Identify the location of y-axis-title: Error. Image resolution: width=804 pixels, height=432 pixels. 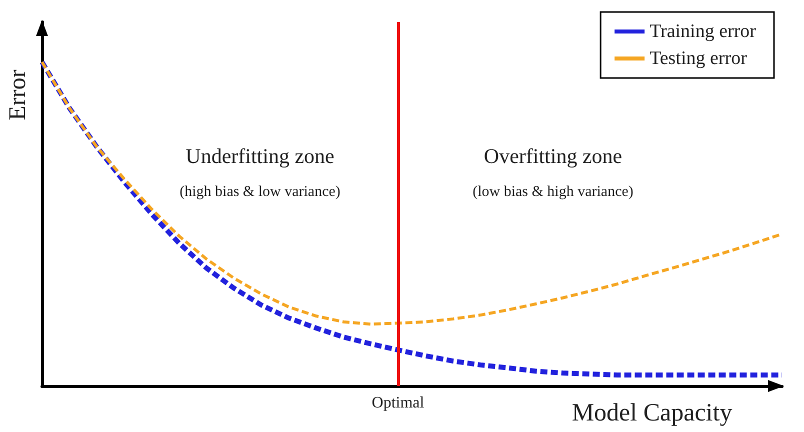
(18, 95).